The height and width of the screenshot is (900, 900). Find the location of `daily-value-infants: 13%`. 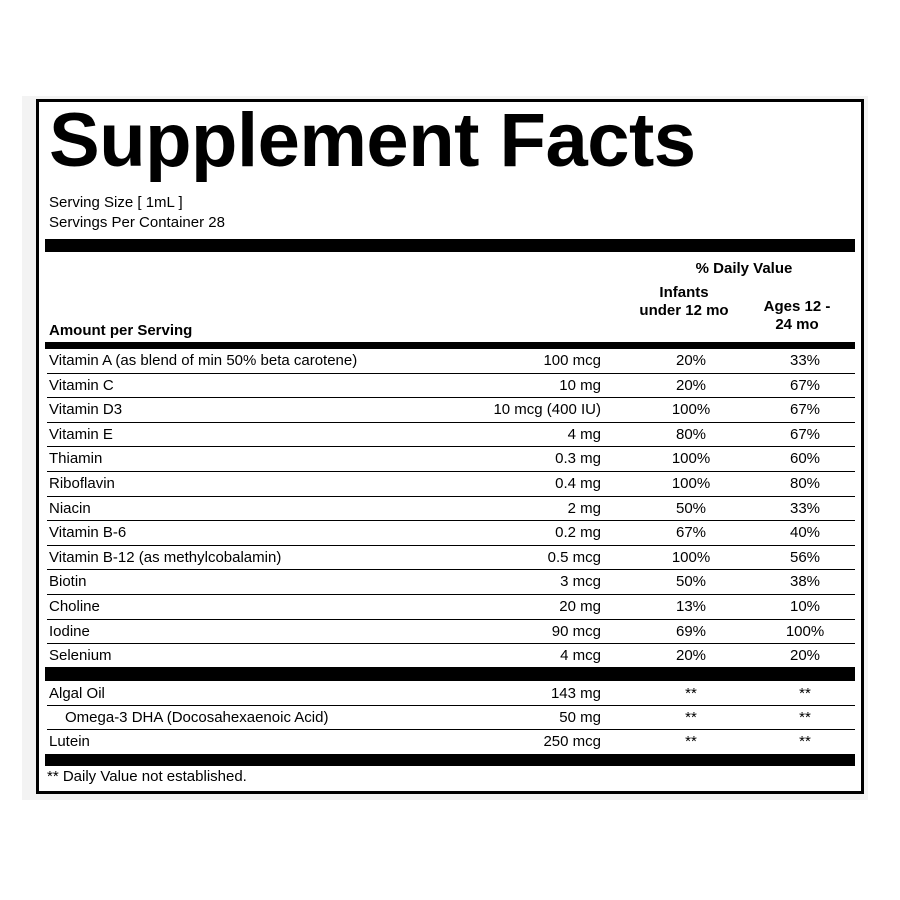

daily-value-infants: 13% is located at coordinates (691, 606).